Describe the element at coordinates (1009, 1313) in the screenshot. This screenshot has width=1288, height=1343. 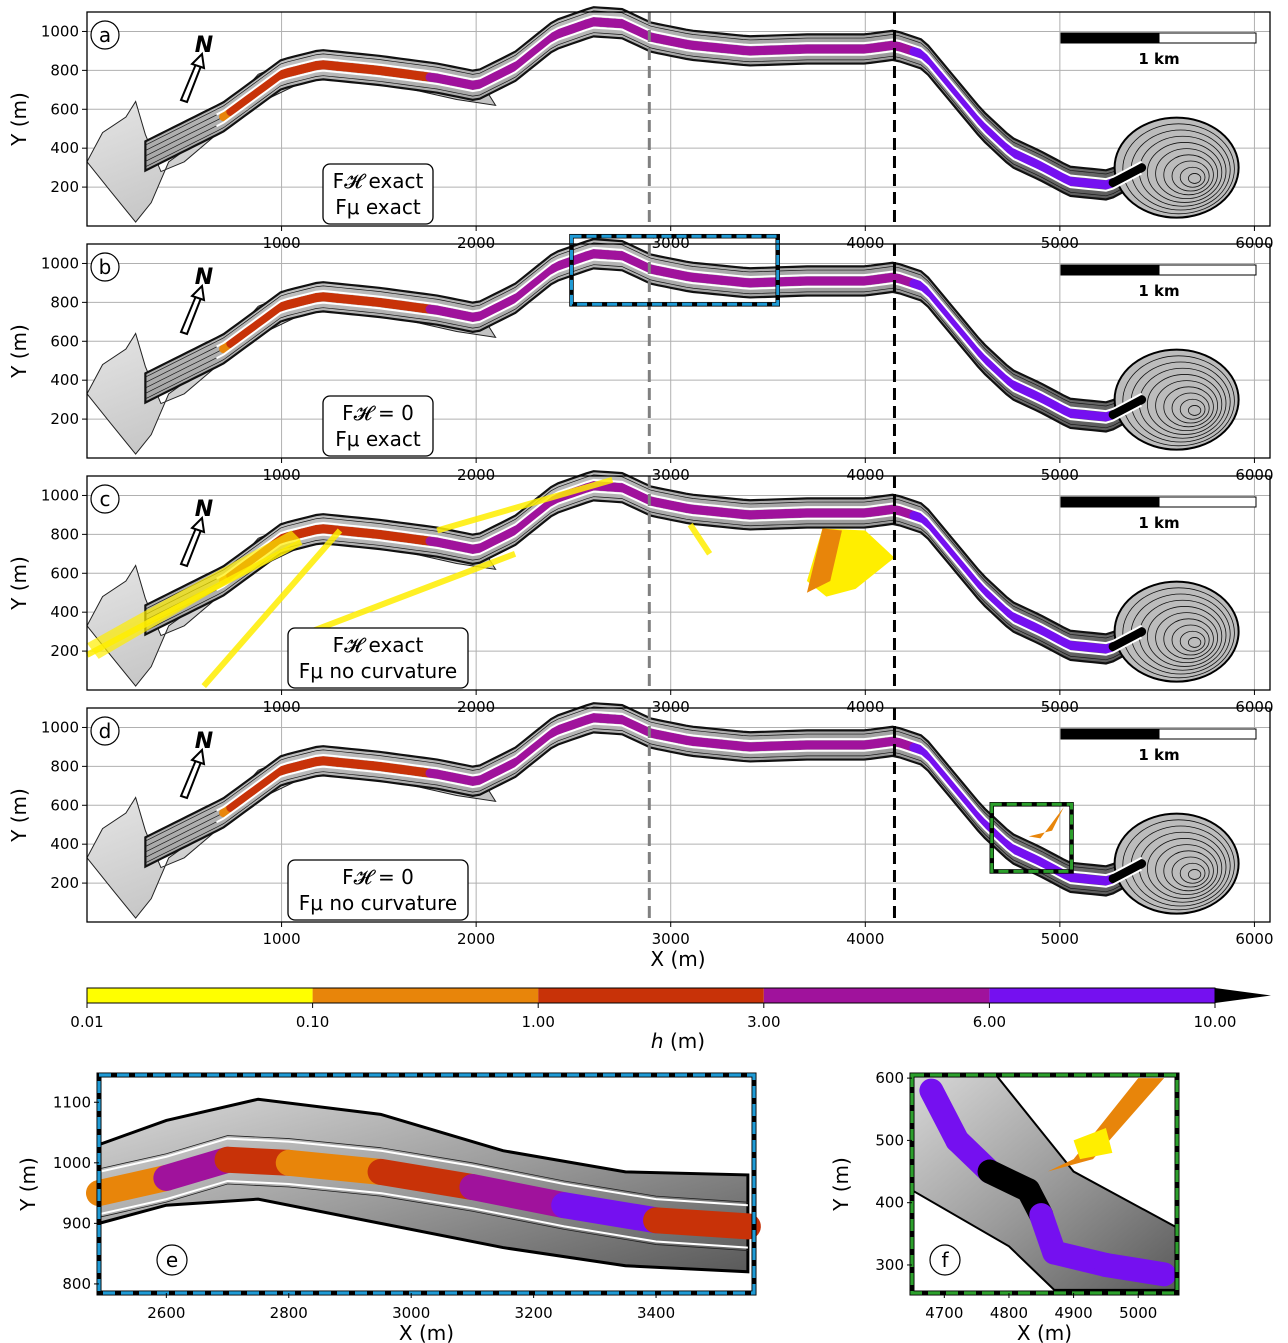
I see `inset-x-tick-label: 4800` at that location.